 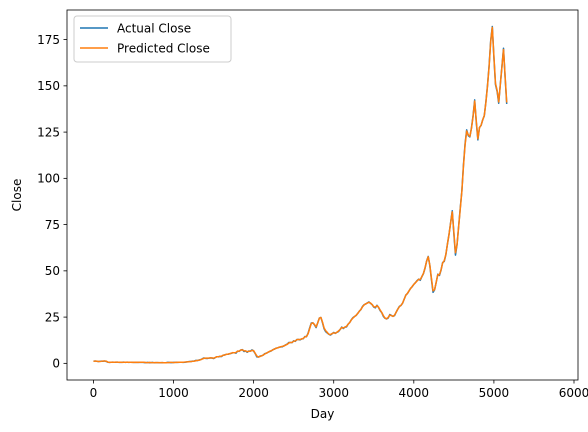 I want to click on x-tick-label: 4000, so click(x=414, y=393).